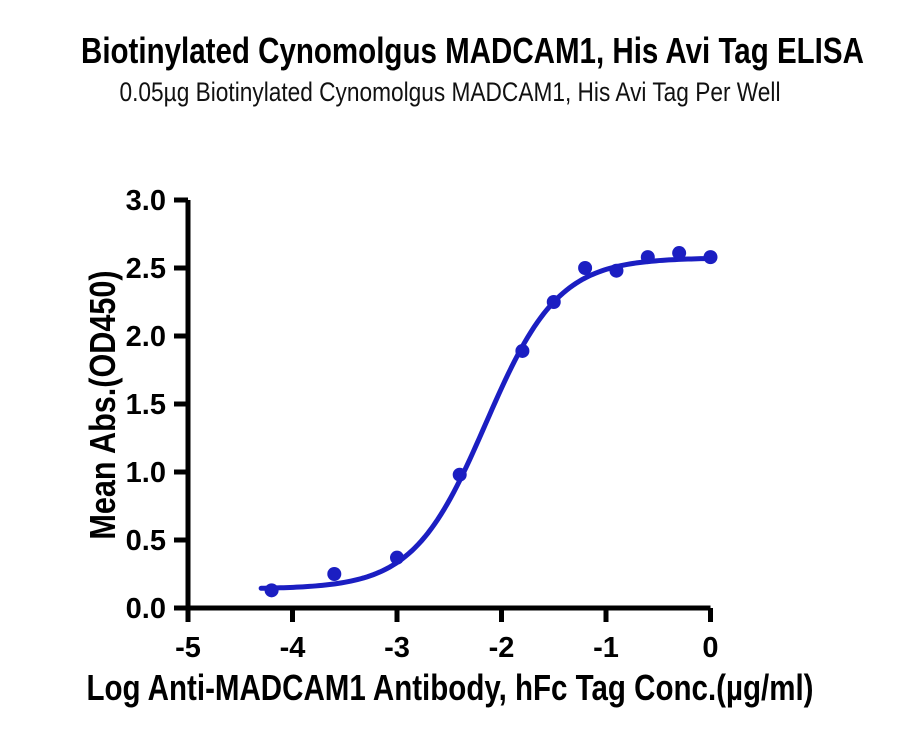 This screenshot has height=744, width=900. I want to click on y-tick-label: 2.0, so click(146, 337).